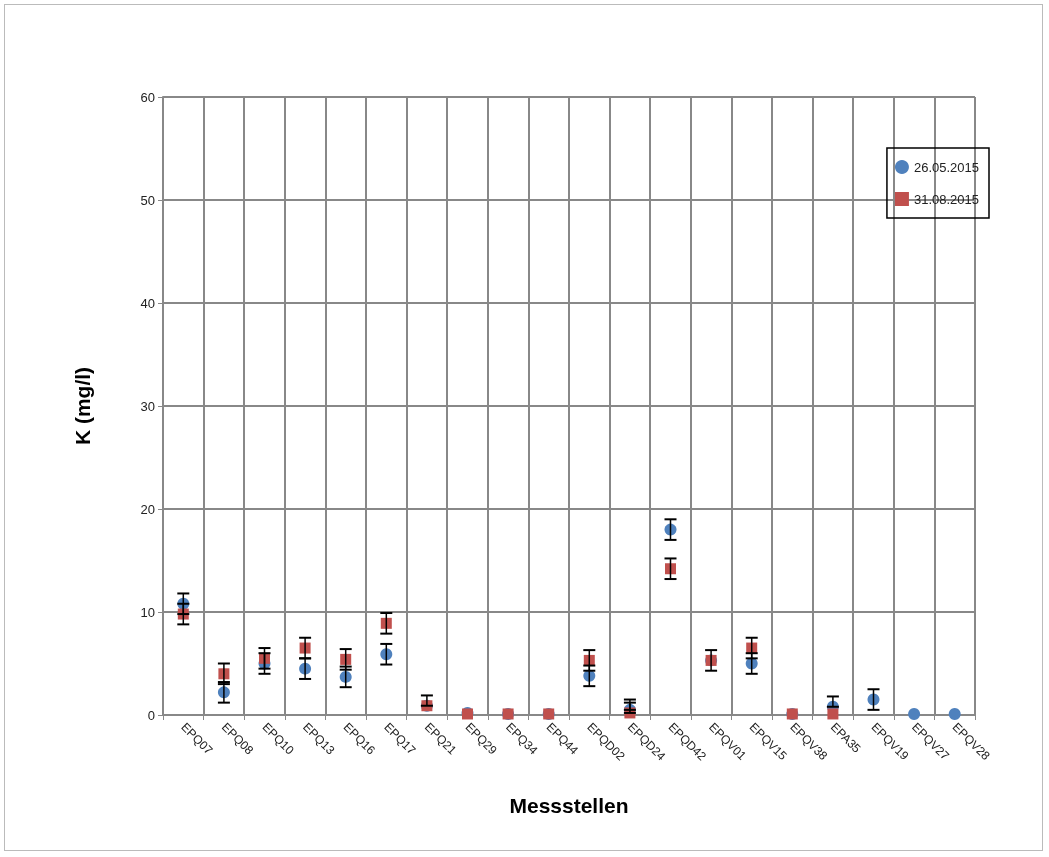 This screenshot has width=1049, height=857. What do you see at coordinates (147, 97) in the screenshot?
I see `y-tick-label: 60` at bounding box center [147, 97].